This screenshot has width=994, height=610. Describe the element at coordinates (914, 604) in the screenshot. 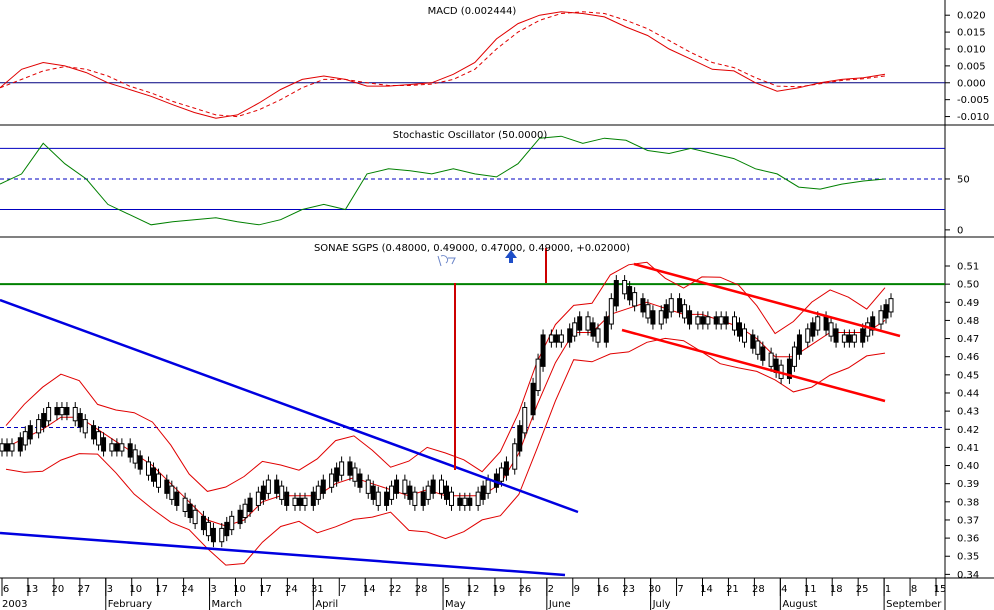

I see `month-label: September` at that location.